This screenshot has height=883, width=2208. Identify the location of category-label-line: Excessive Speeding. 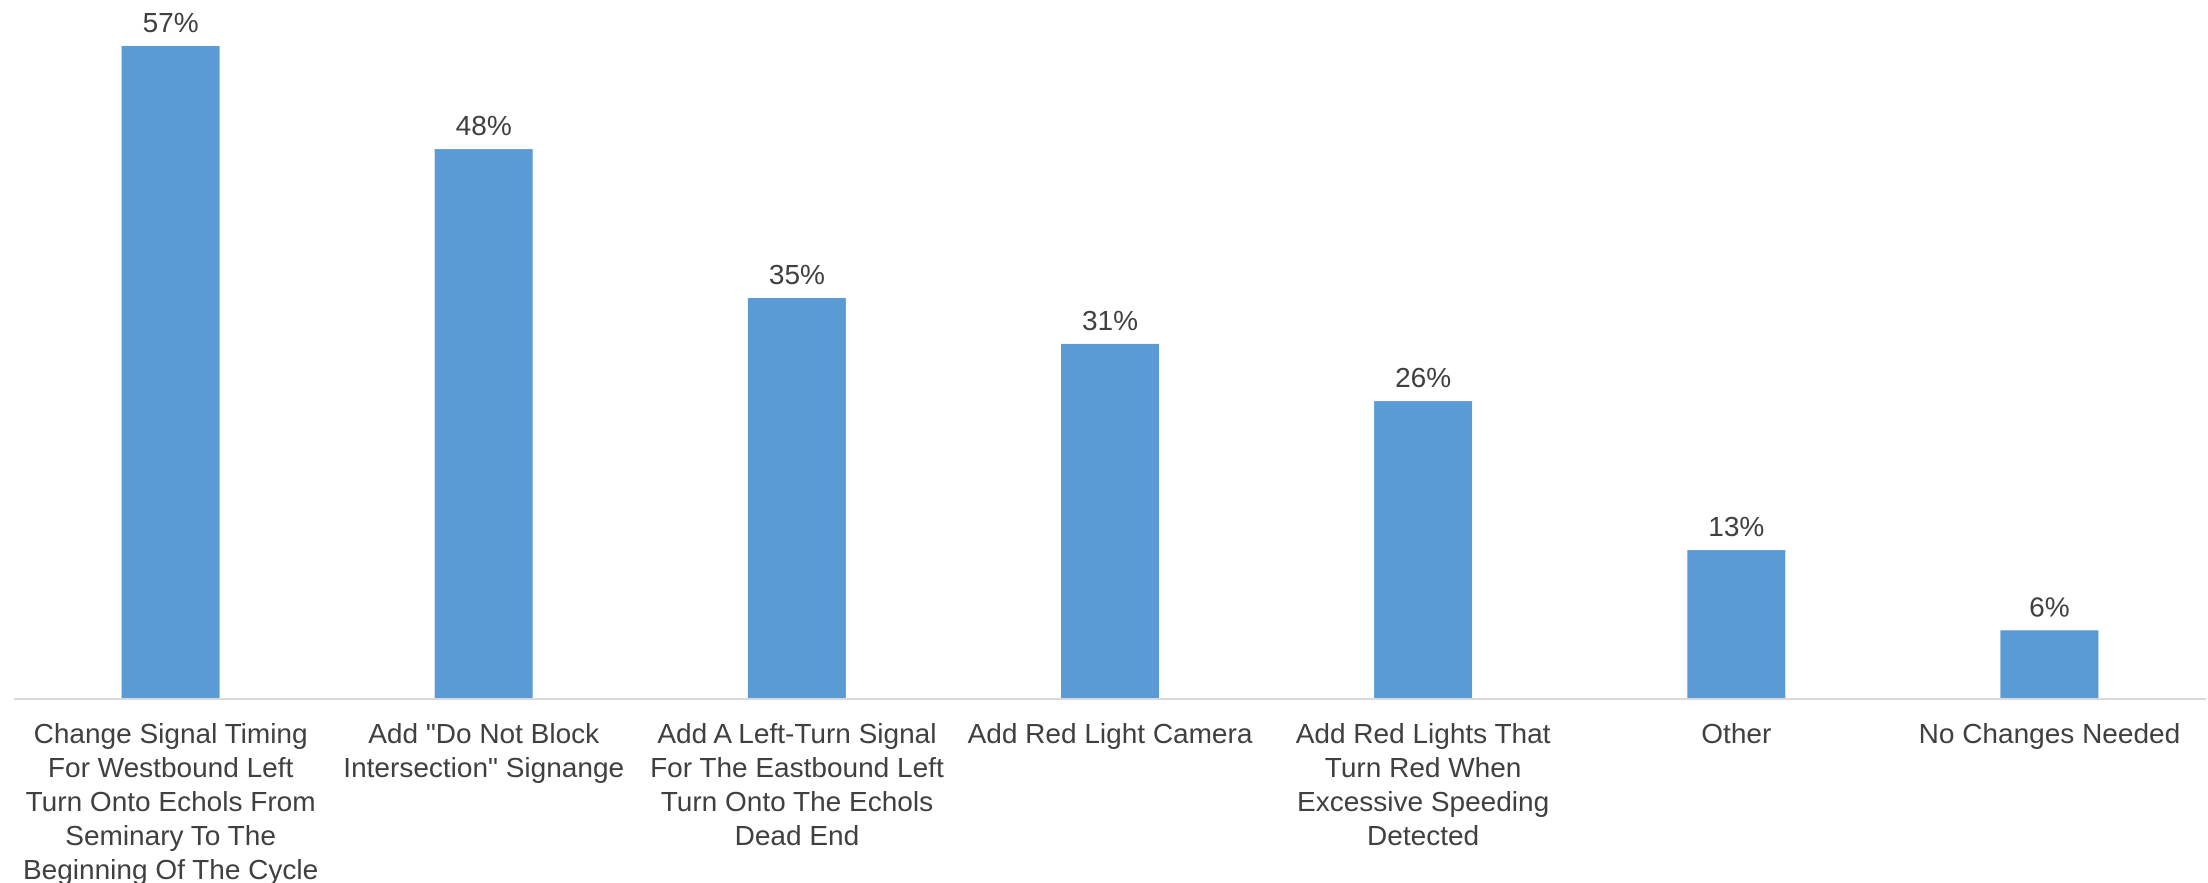
(1423, 801).